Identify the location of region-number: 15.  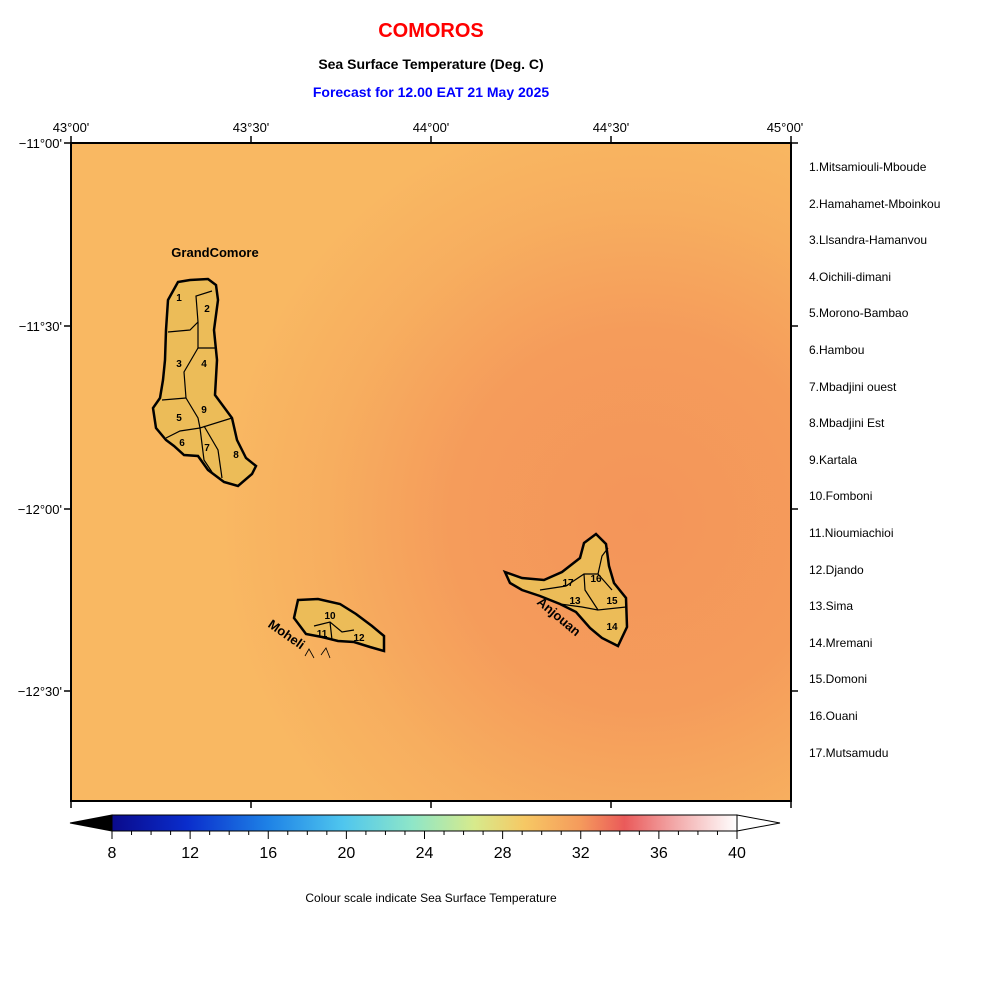
(612, 601).